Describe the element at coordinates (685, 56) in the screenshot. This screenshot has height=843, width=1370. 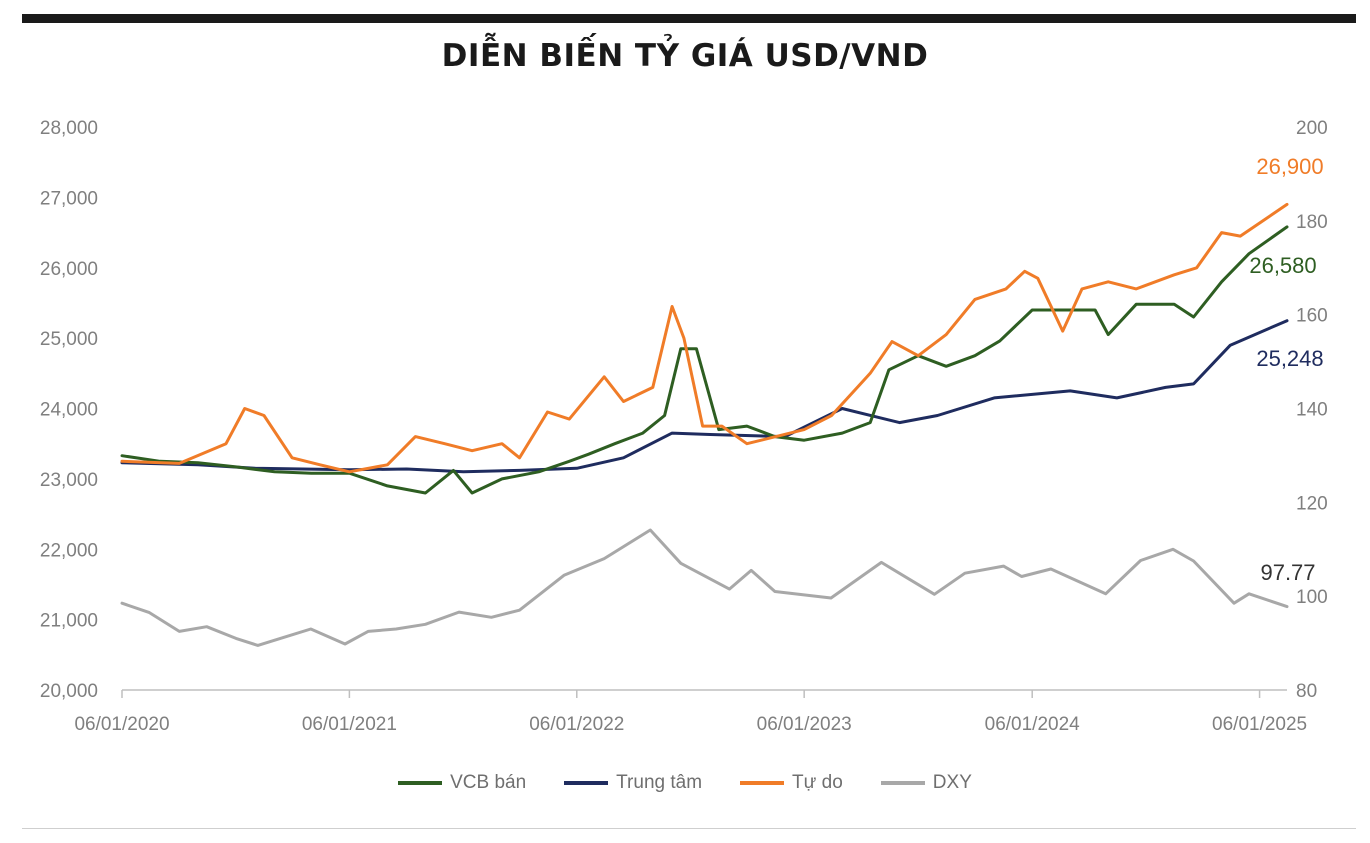
I see `chart-title: DIỄN BIẾN TỶ GIÁ USD/VND` at that location.